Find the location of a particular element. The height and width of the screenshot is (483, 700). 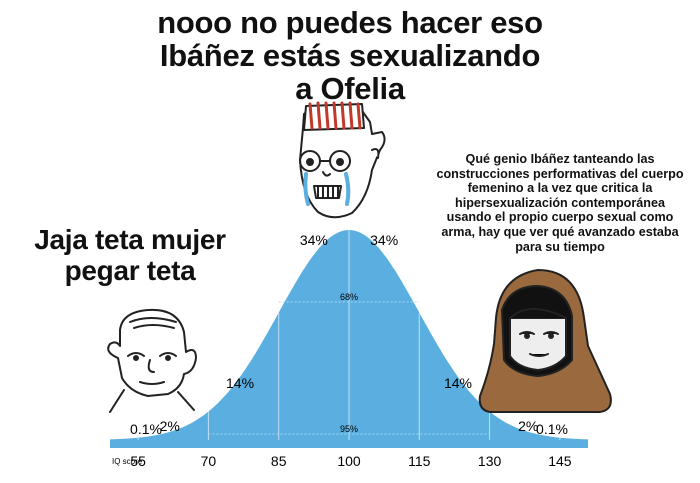

crying-wojak-face is located at coordinates (342, 160).